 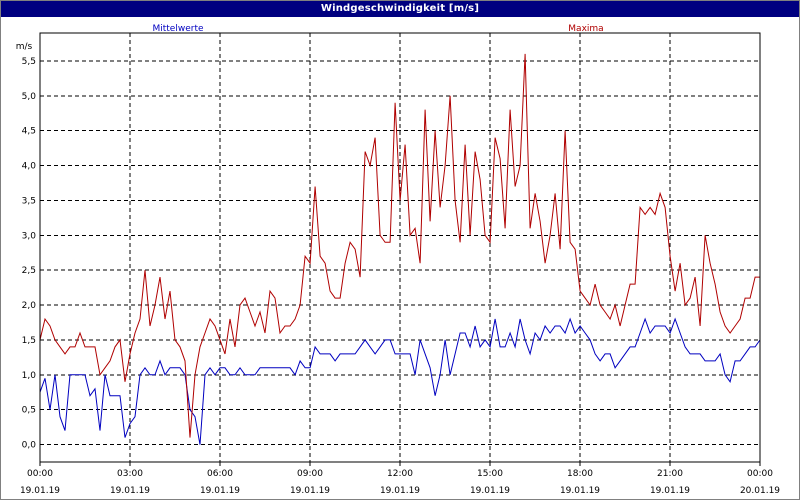 I want to click on x-tick-time-label: 09:00, so click(x=310, y=474).